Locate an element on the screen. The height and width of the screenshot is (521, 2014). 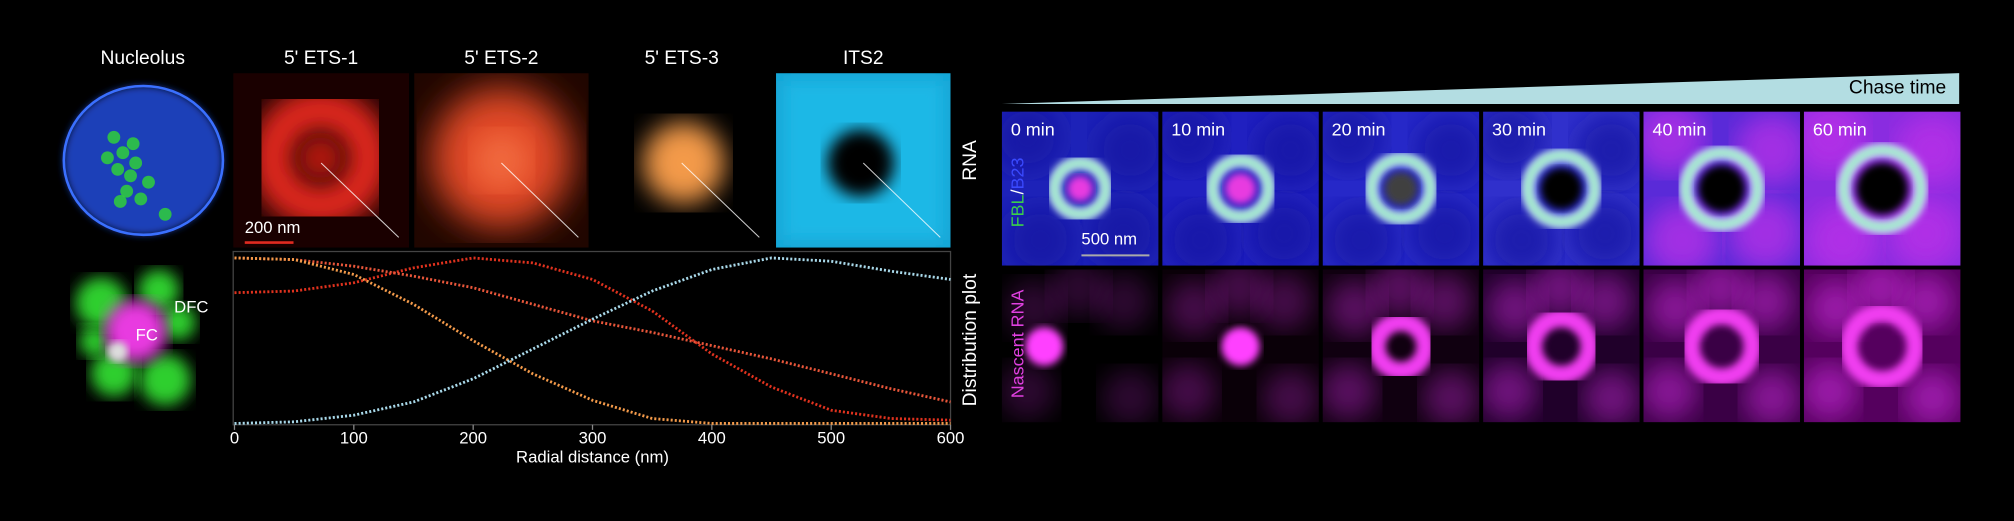
compartment-label: DFC is located at coordinates (191, 306).